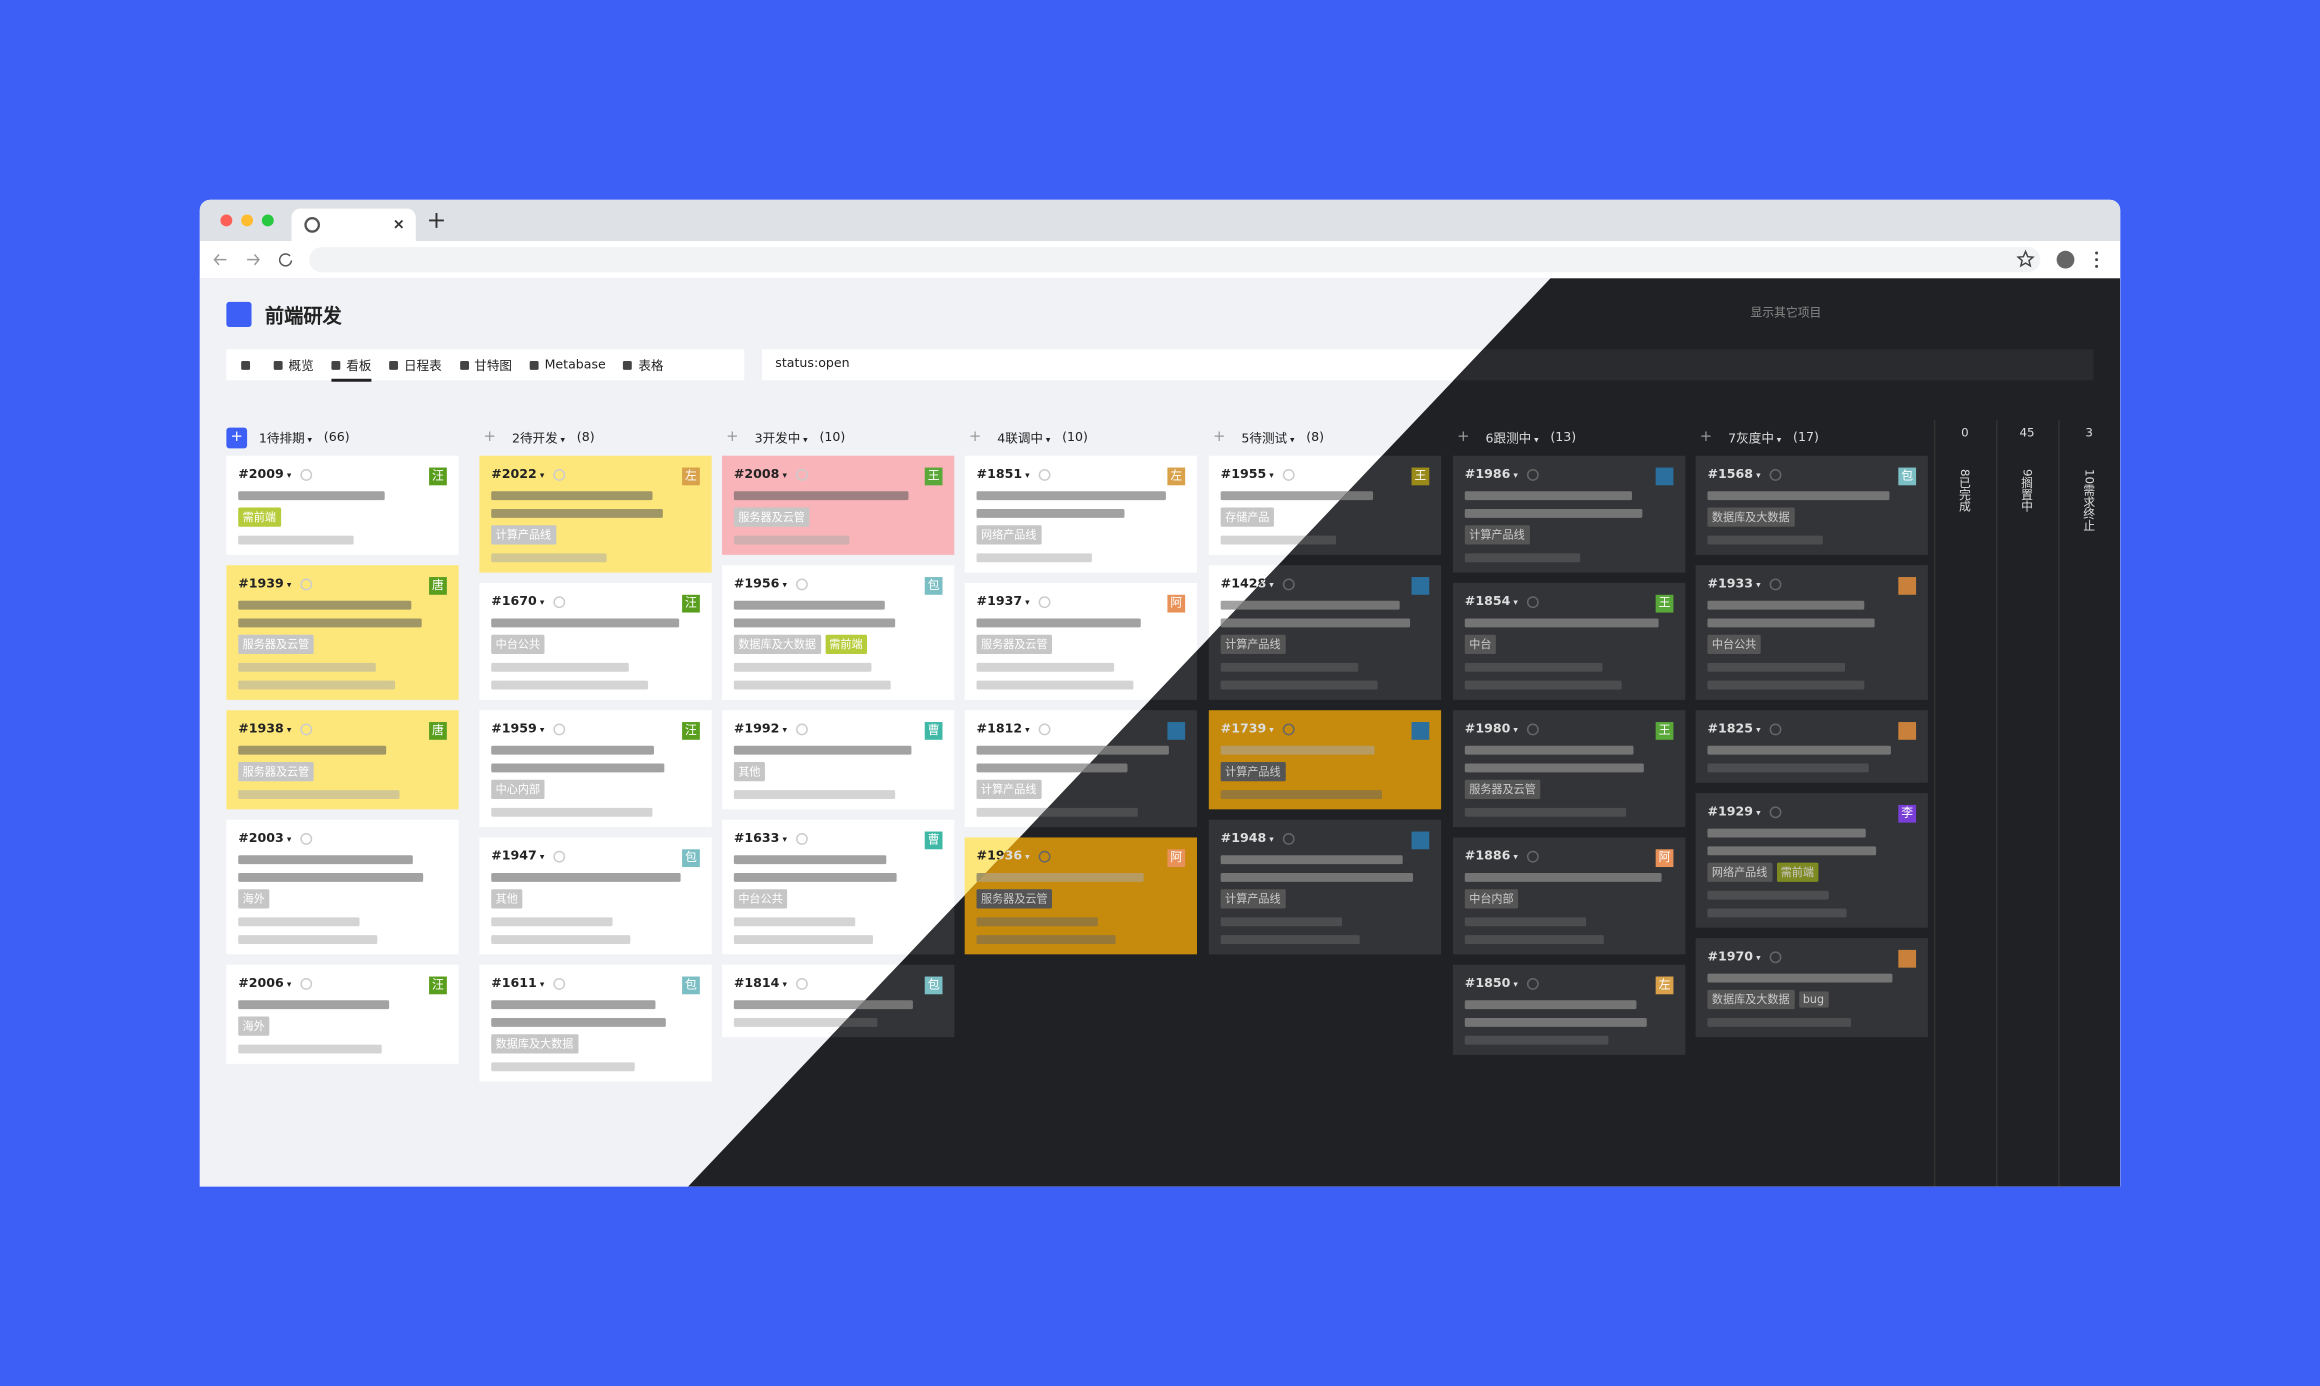 This screenshot has height=1386, width=2320. Describe the element at coordinates (1964, 803) in the screenshot. I see `collapsed-column: 0 8已完成` at that location.